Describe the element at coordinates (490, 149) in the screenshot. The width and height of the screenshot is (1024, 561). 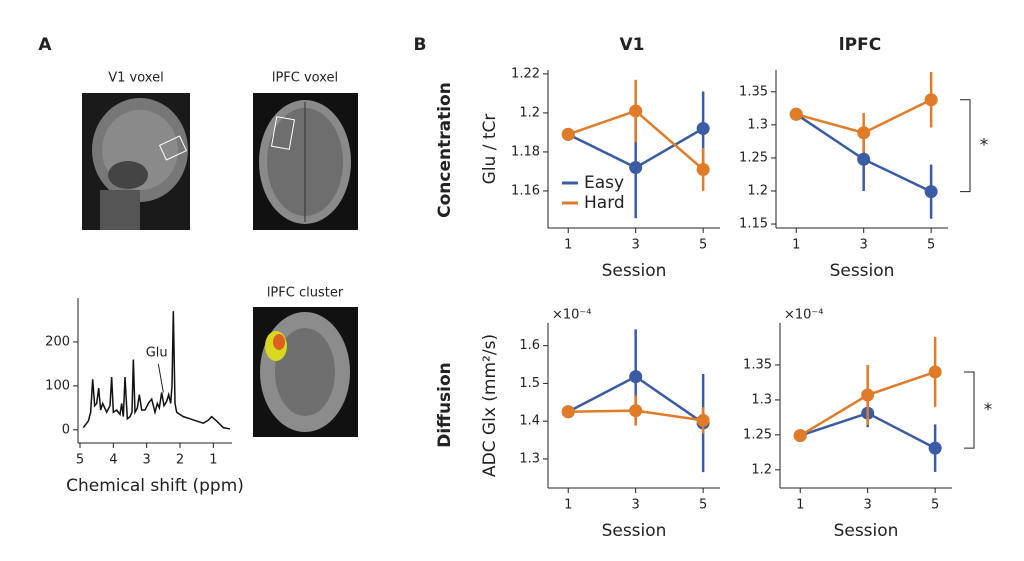
I see `y-axis-label: Glu / tCr` at that location.